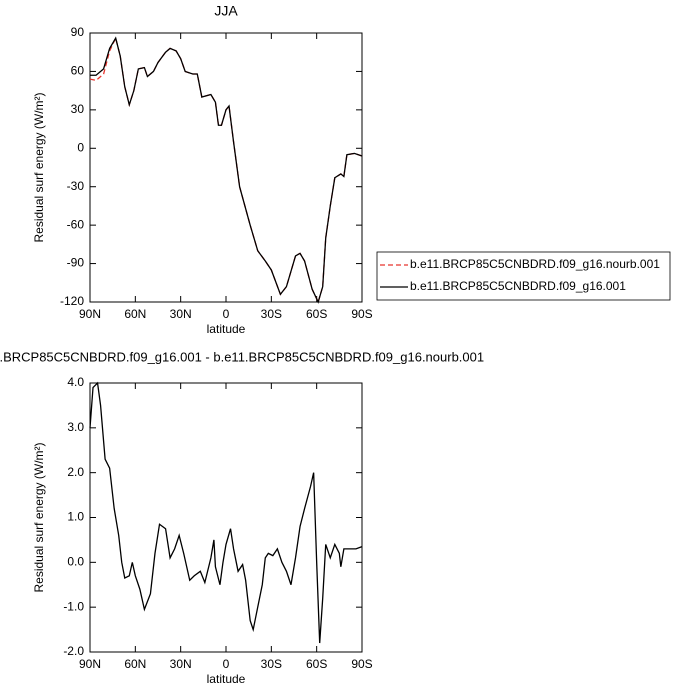  I want to click on y-tick-label: 30, so click(78, 109).